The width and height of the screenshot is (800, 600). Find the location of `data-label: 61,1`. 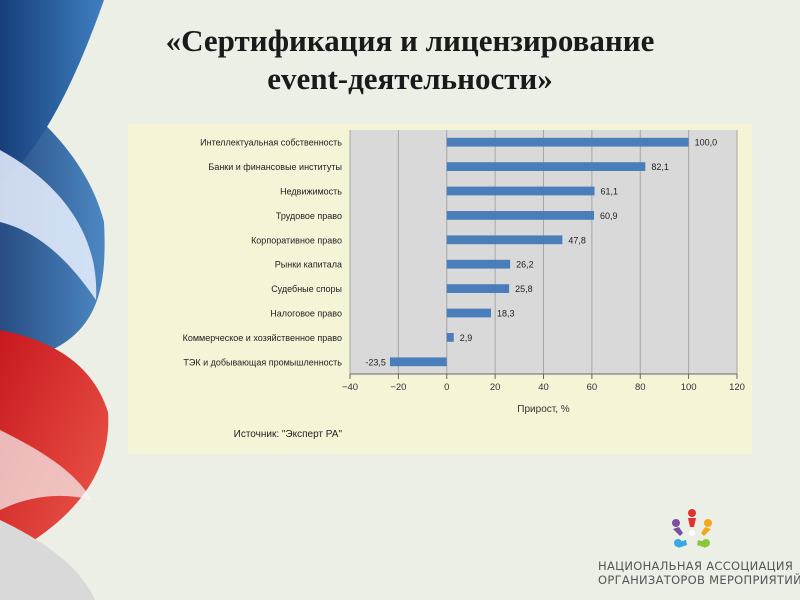

data-label: 61,1 is located at coordinates (610, 192).